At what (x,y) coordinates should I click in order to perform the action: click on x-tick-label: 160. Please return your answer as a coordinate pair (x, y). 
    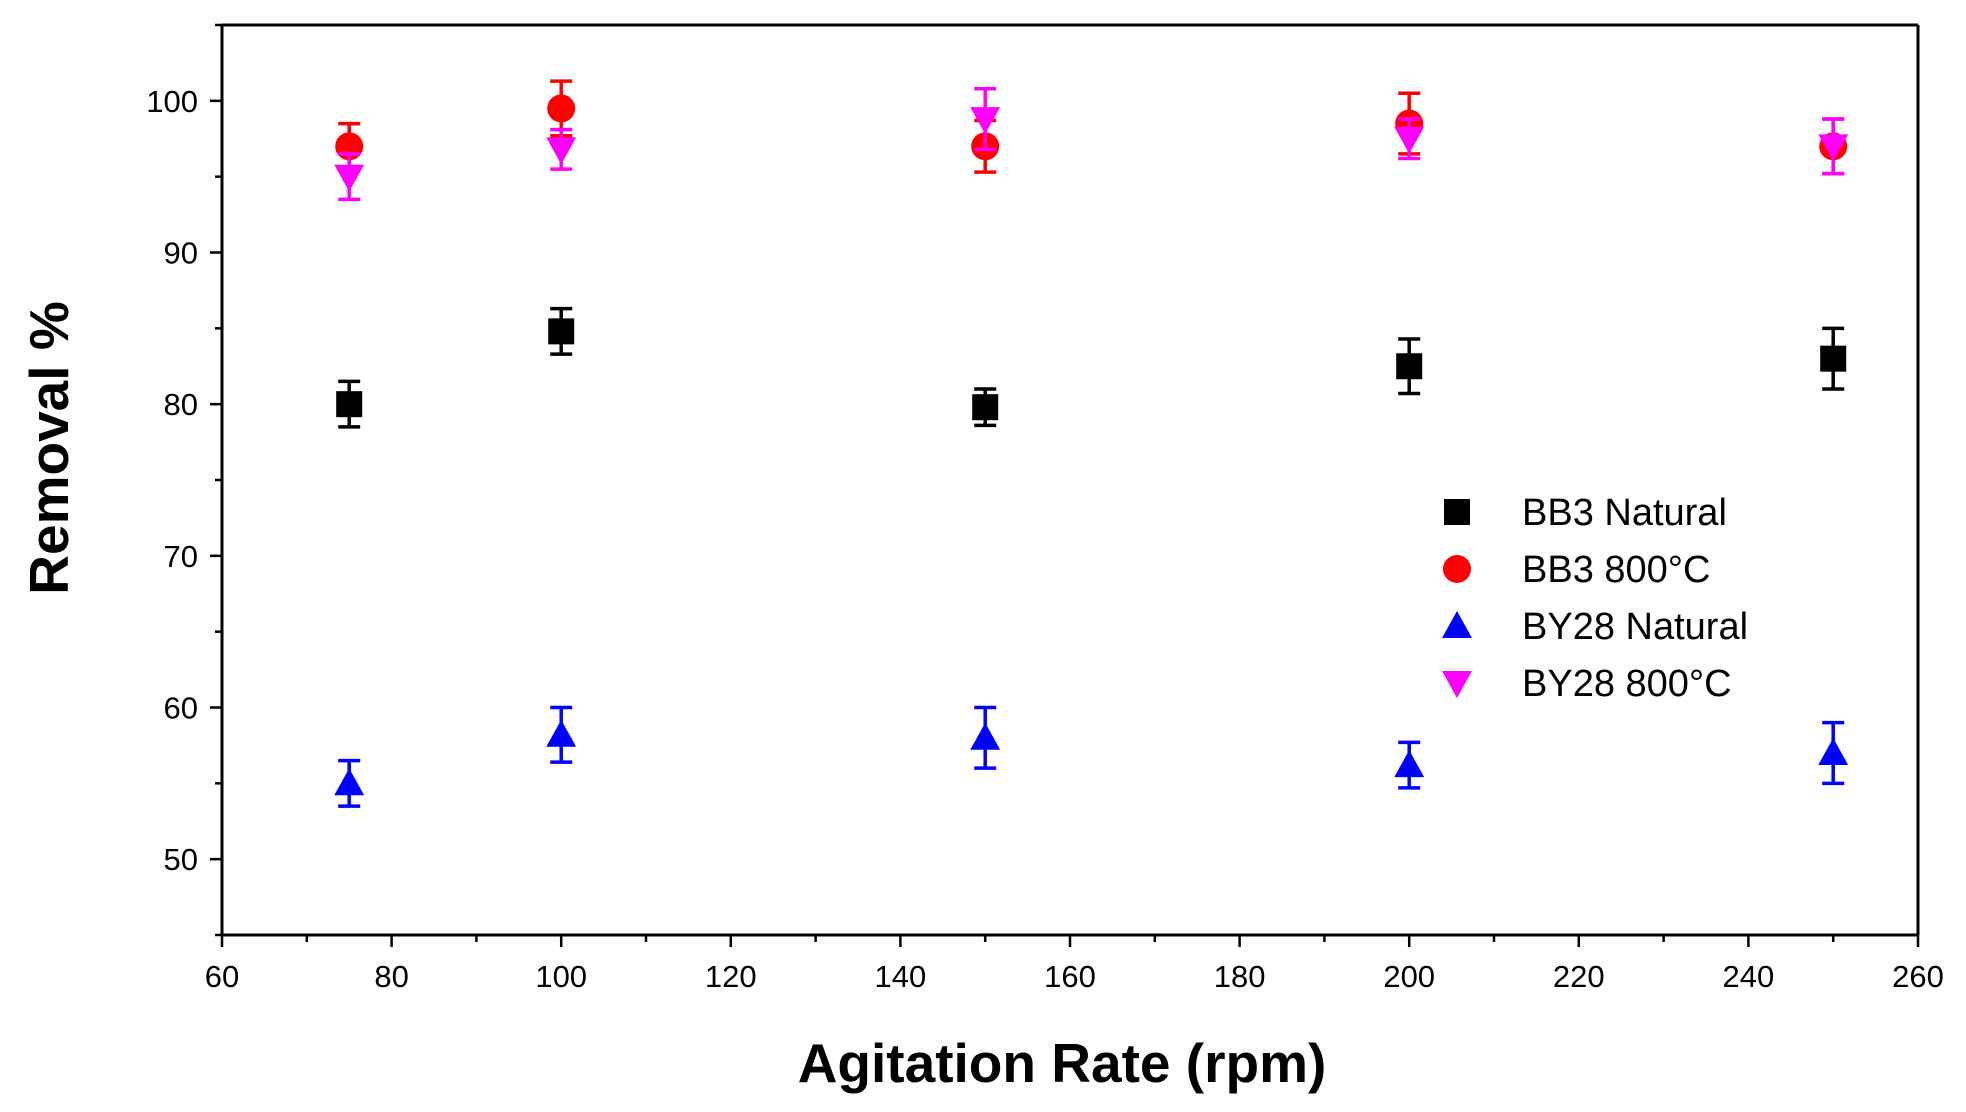
    Looking at the image, I should click on (1070, 976).